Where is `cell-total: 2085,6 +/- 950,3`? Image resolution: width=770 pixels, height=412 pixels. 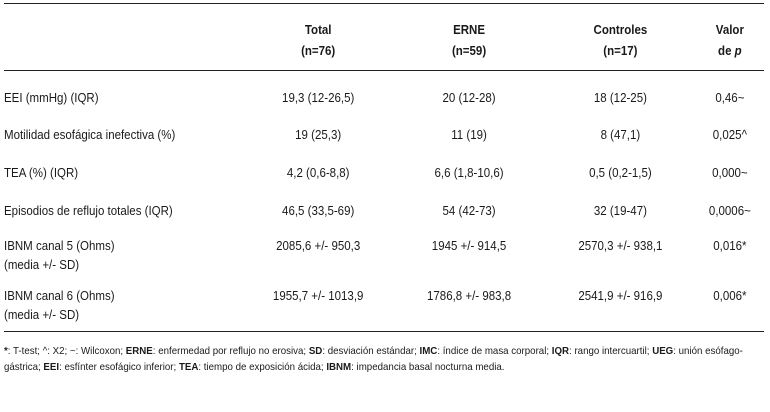
cell-total: 2085,6 +/- 950,3 is located at coordinates (318, 246).